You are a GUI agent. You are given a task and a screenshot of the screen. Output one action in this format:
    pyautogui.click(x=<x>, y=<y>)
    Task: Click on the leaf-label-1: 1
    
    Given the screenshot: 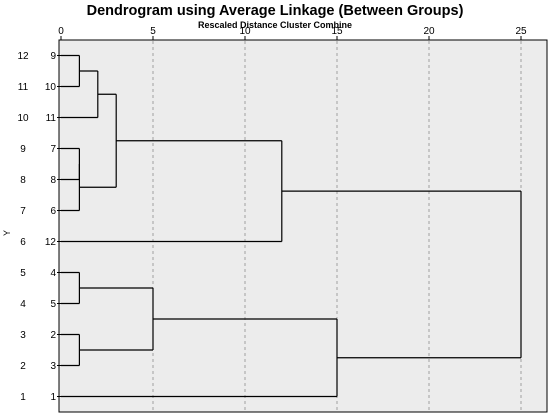 What is the action you would take?
    pyautogui.click(x=53, y=397)
    